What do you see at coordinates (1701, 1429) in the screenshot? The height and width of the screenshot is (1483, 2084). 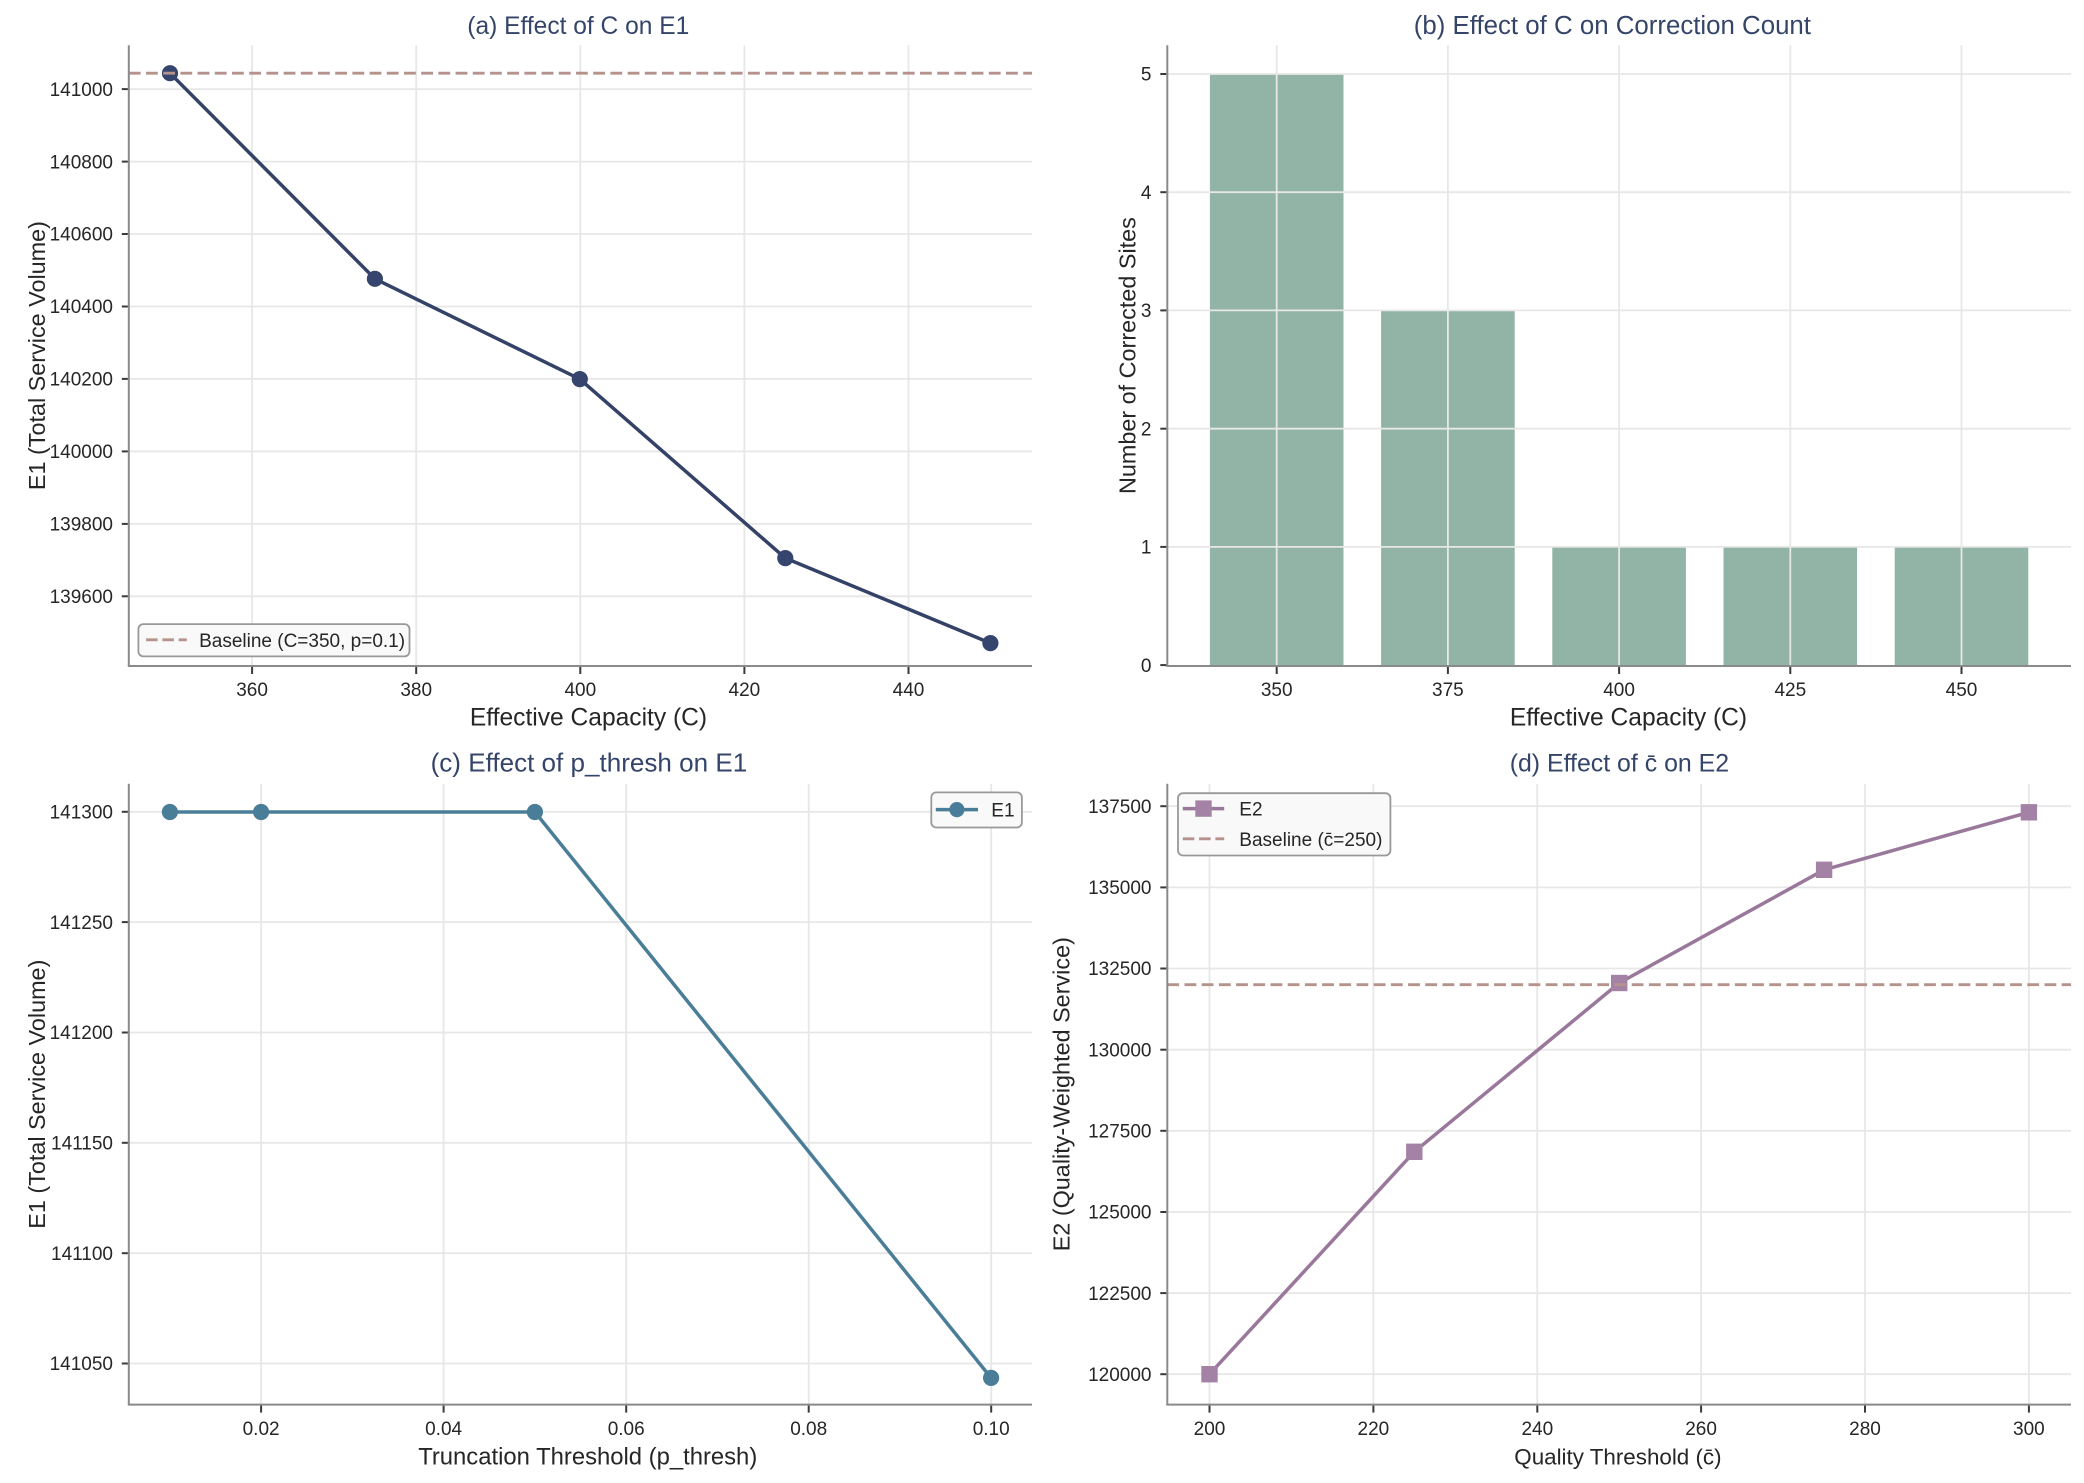 I see `svg-text: 260` at bounding box center [1701, 1429].